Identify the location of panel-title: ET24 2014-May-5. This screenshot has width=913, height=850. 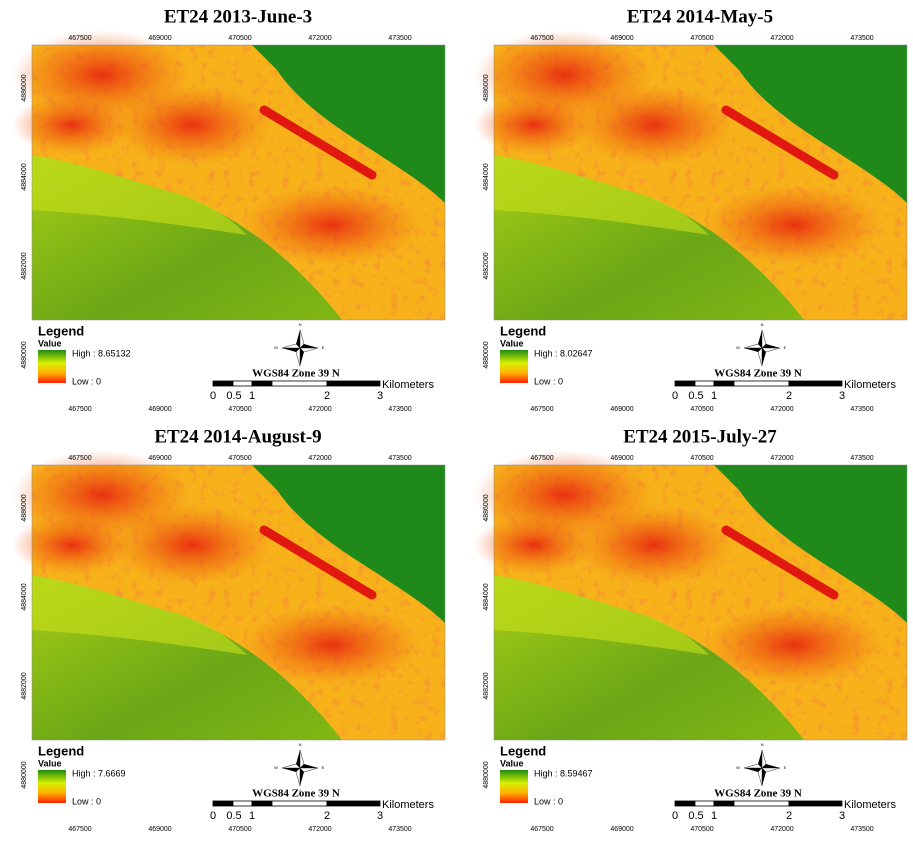
(700, 16).